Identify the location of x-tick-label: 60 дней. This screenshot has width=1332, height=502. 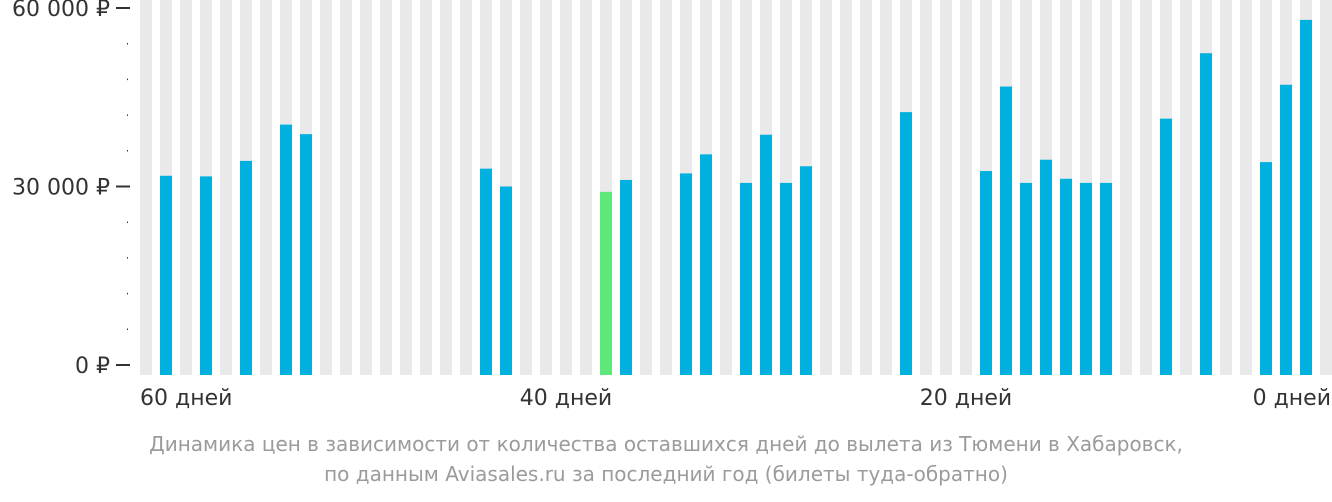
(186, 398).